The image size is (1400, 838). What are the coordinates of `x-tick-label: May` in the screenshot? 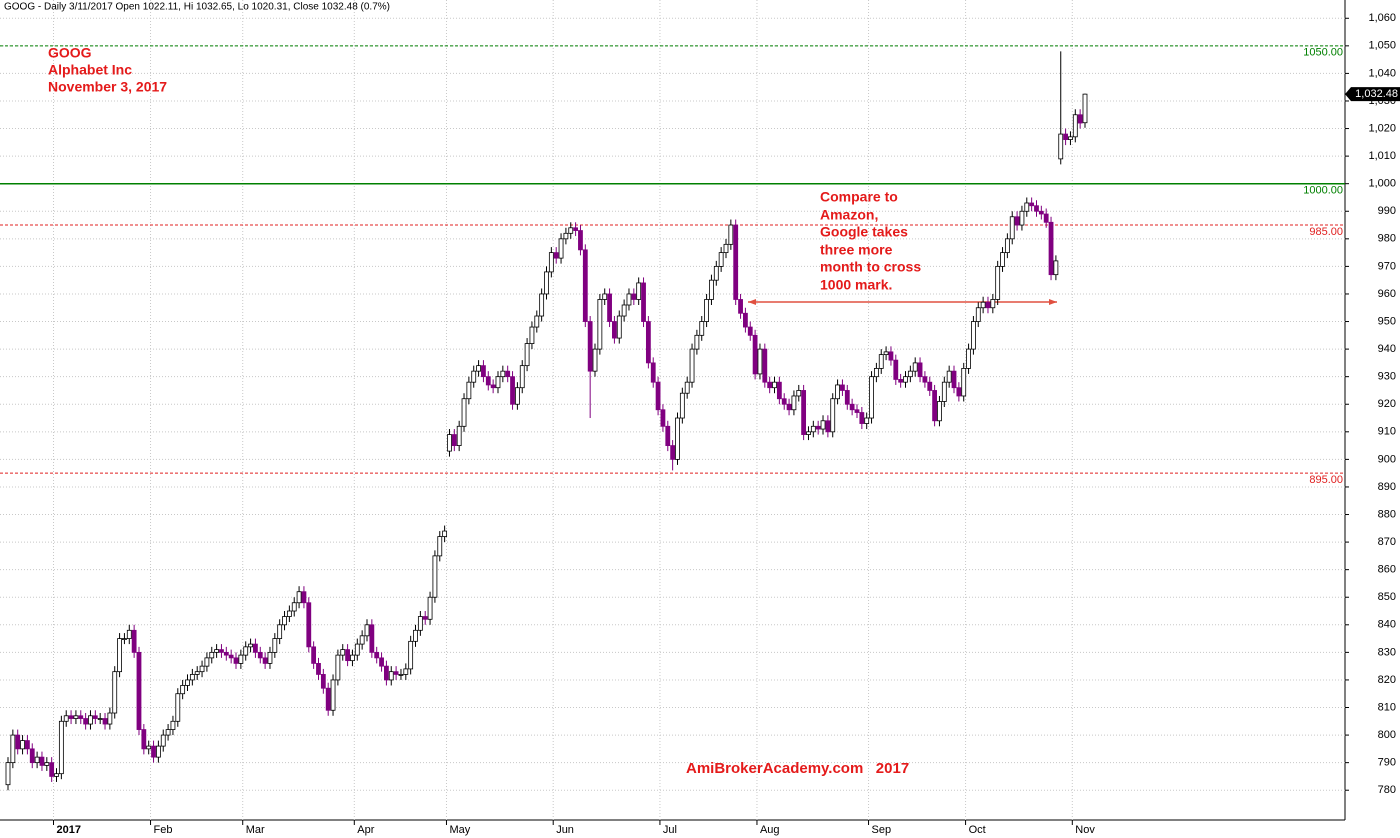 It's located at (459, 830).